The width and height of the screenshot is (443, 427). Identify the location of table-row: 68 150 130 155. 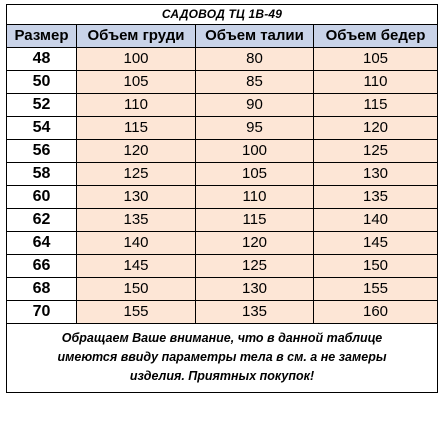
(222, 289).